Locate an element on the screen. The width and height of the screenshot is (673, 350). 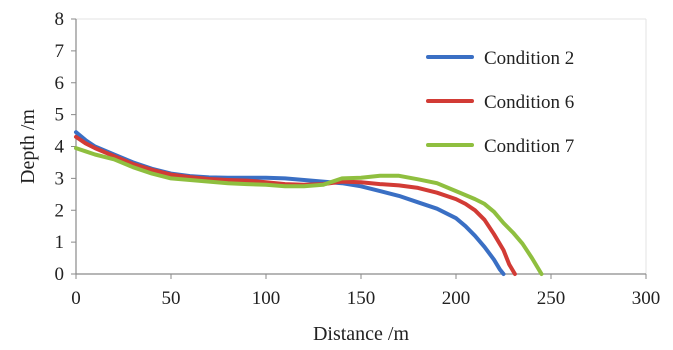
y-tick-label: 4 is located at coordinates (60, 147).